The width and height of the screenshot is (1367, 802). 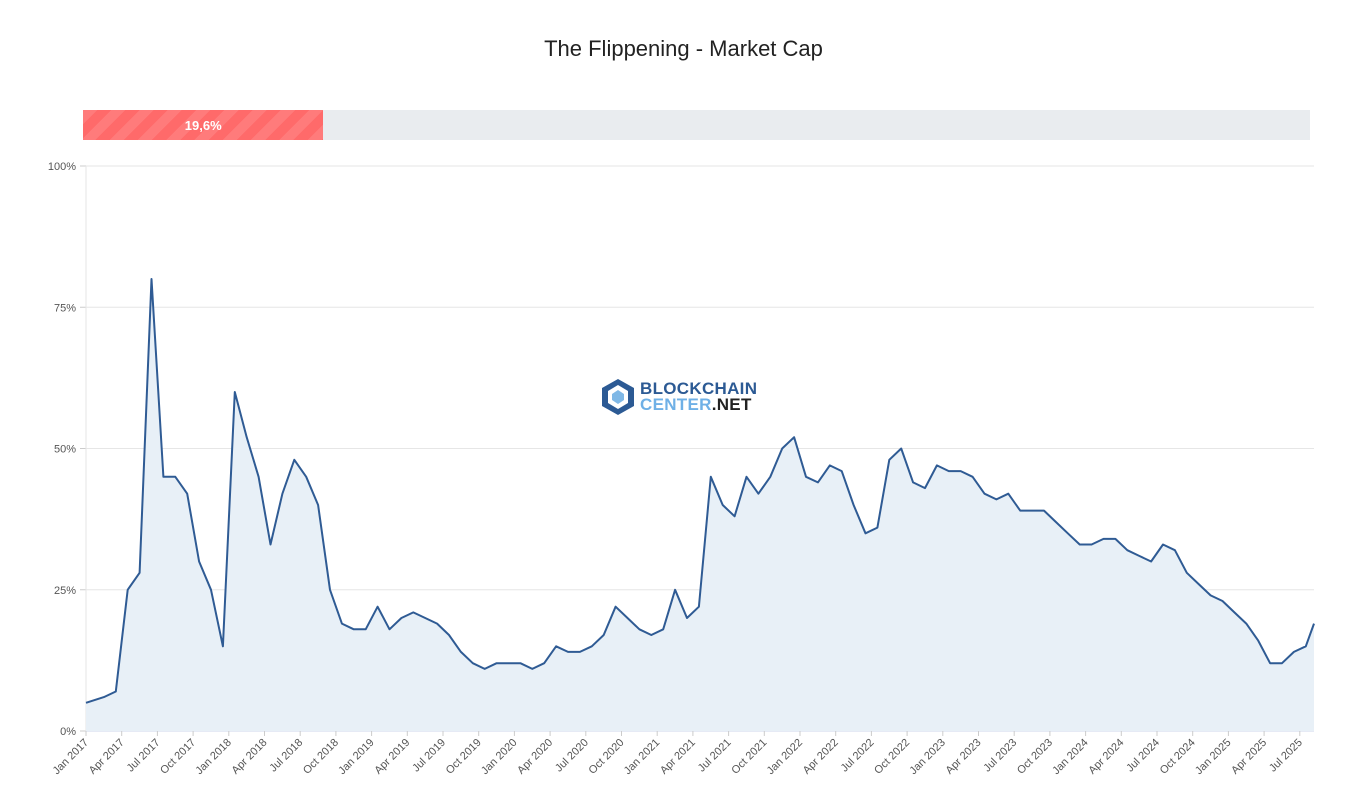 What do you see at coordinates (676, 404) in the screenshot?
I see `logo-line2a: CENTER` at bounding box center [676, 404].